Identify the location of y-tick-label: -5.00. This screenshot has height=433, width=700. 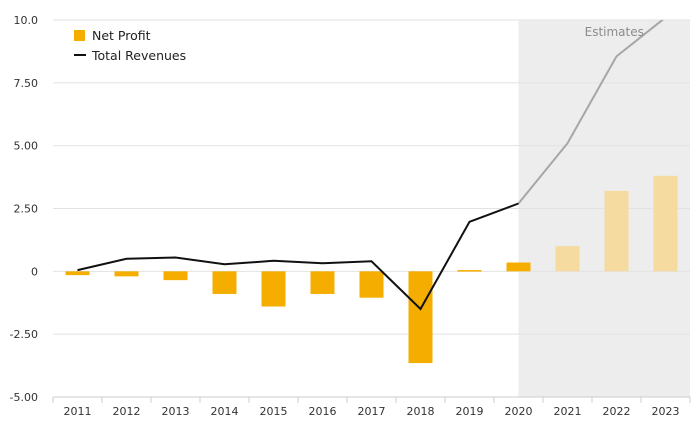
(24, 397).